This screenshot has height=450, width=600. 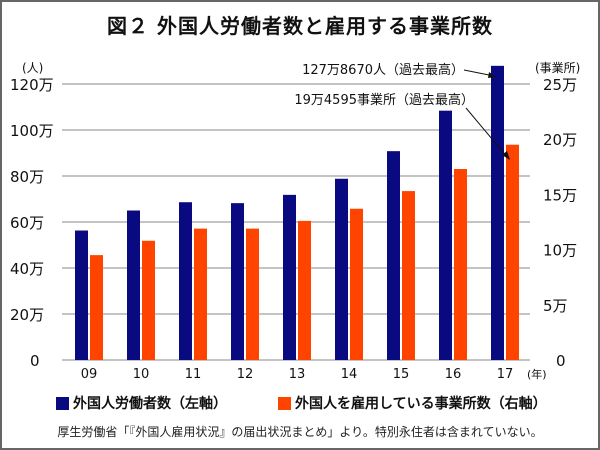 I want to click on y-tick-right: 15万, so click(x=560, y=195).